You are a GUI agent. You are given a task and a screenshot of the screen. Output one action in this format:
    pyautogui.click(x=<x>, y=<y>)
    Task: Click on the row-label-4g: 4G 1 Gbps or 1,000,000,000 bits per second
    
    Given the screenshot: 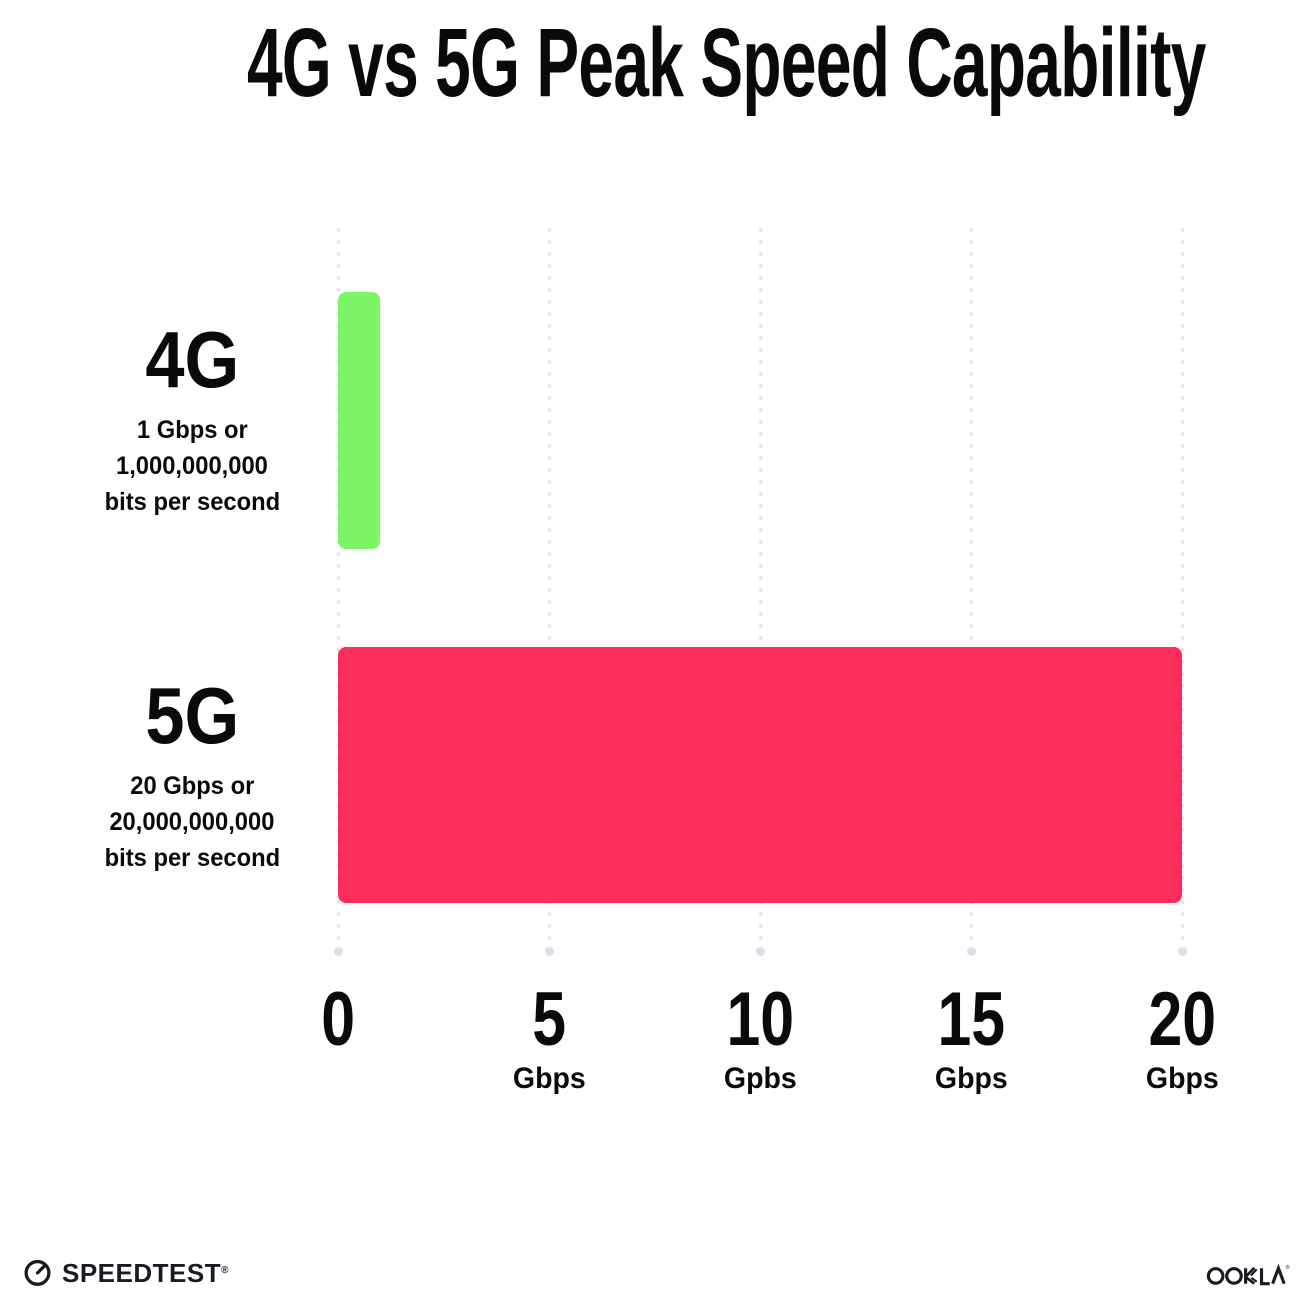 What is the action you would take?
    pyautogui.click(x=192, y=417)
    